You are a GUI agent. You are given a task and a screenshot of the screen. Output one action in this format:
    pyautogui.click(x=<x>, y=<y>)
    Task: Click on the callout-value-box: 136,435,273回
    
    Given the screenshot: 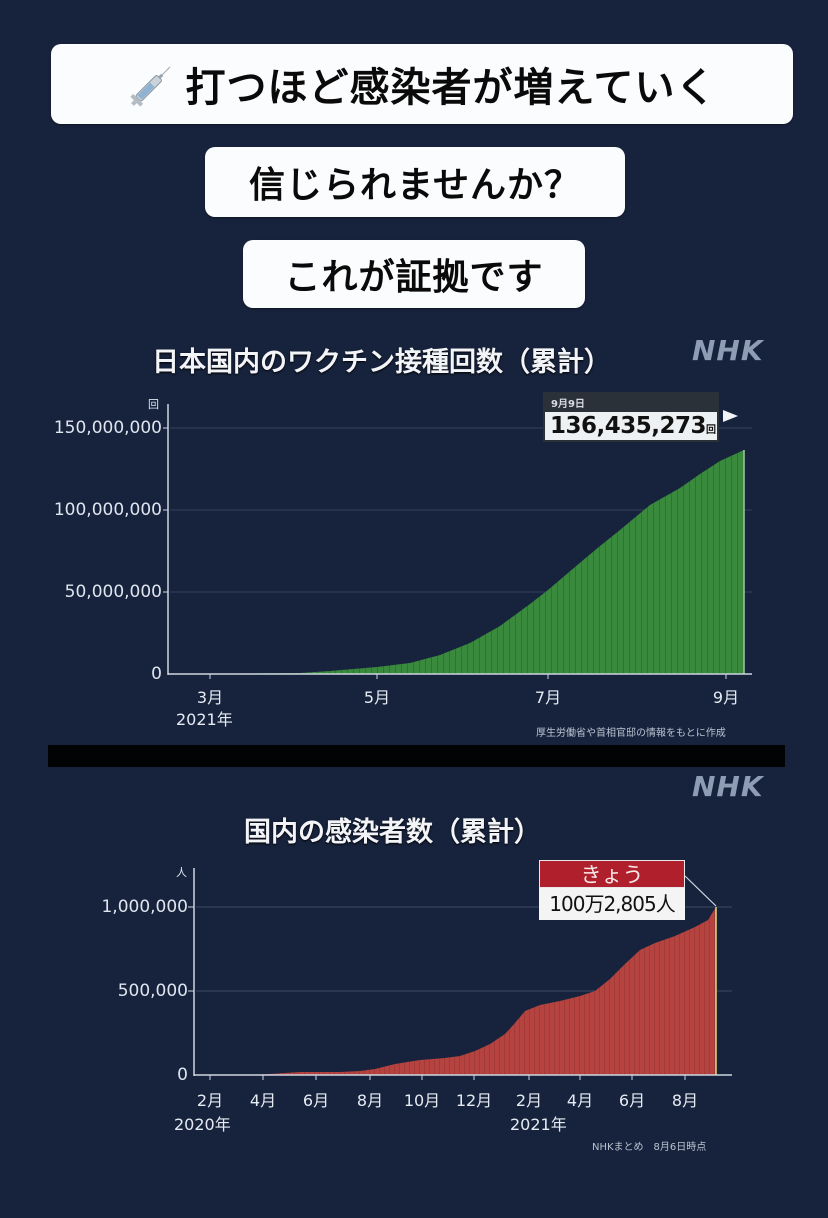 What is the action you would take?
    pyautogui.click(x=631, y=426)
    